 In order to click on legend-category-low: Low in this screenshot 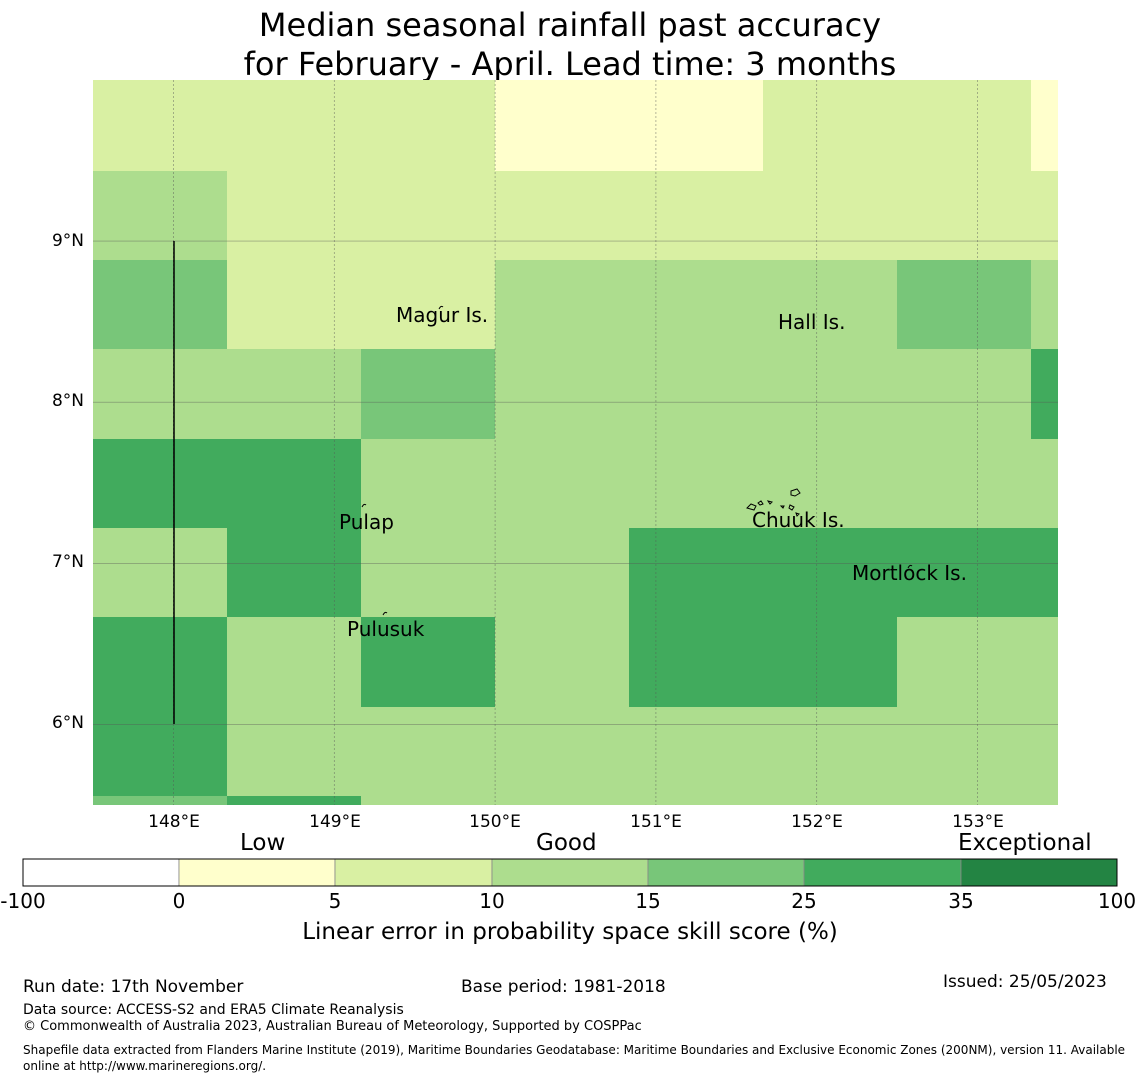, I will do `click(263, 843)`.